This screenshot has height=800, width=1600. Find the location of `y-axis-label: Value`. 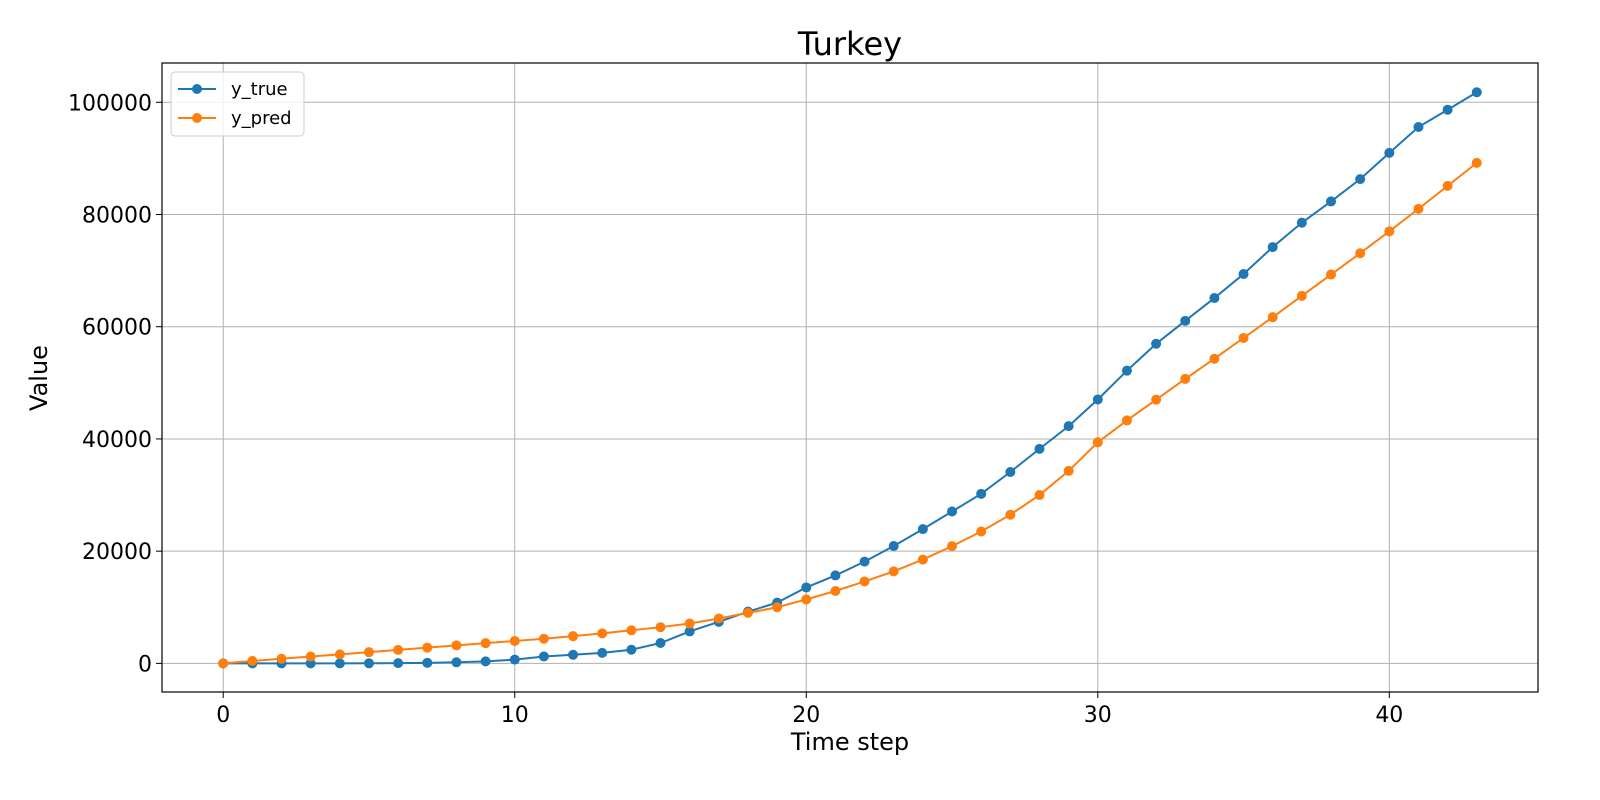

y-axis-label: Value is located at coordinates (39, 378).